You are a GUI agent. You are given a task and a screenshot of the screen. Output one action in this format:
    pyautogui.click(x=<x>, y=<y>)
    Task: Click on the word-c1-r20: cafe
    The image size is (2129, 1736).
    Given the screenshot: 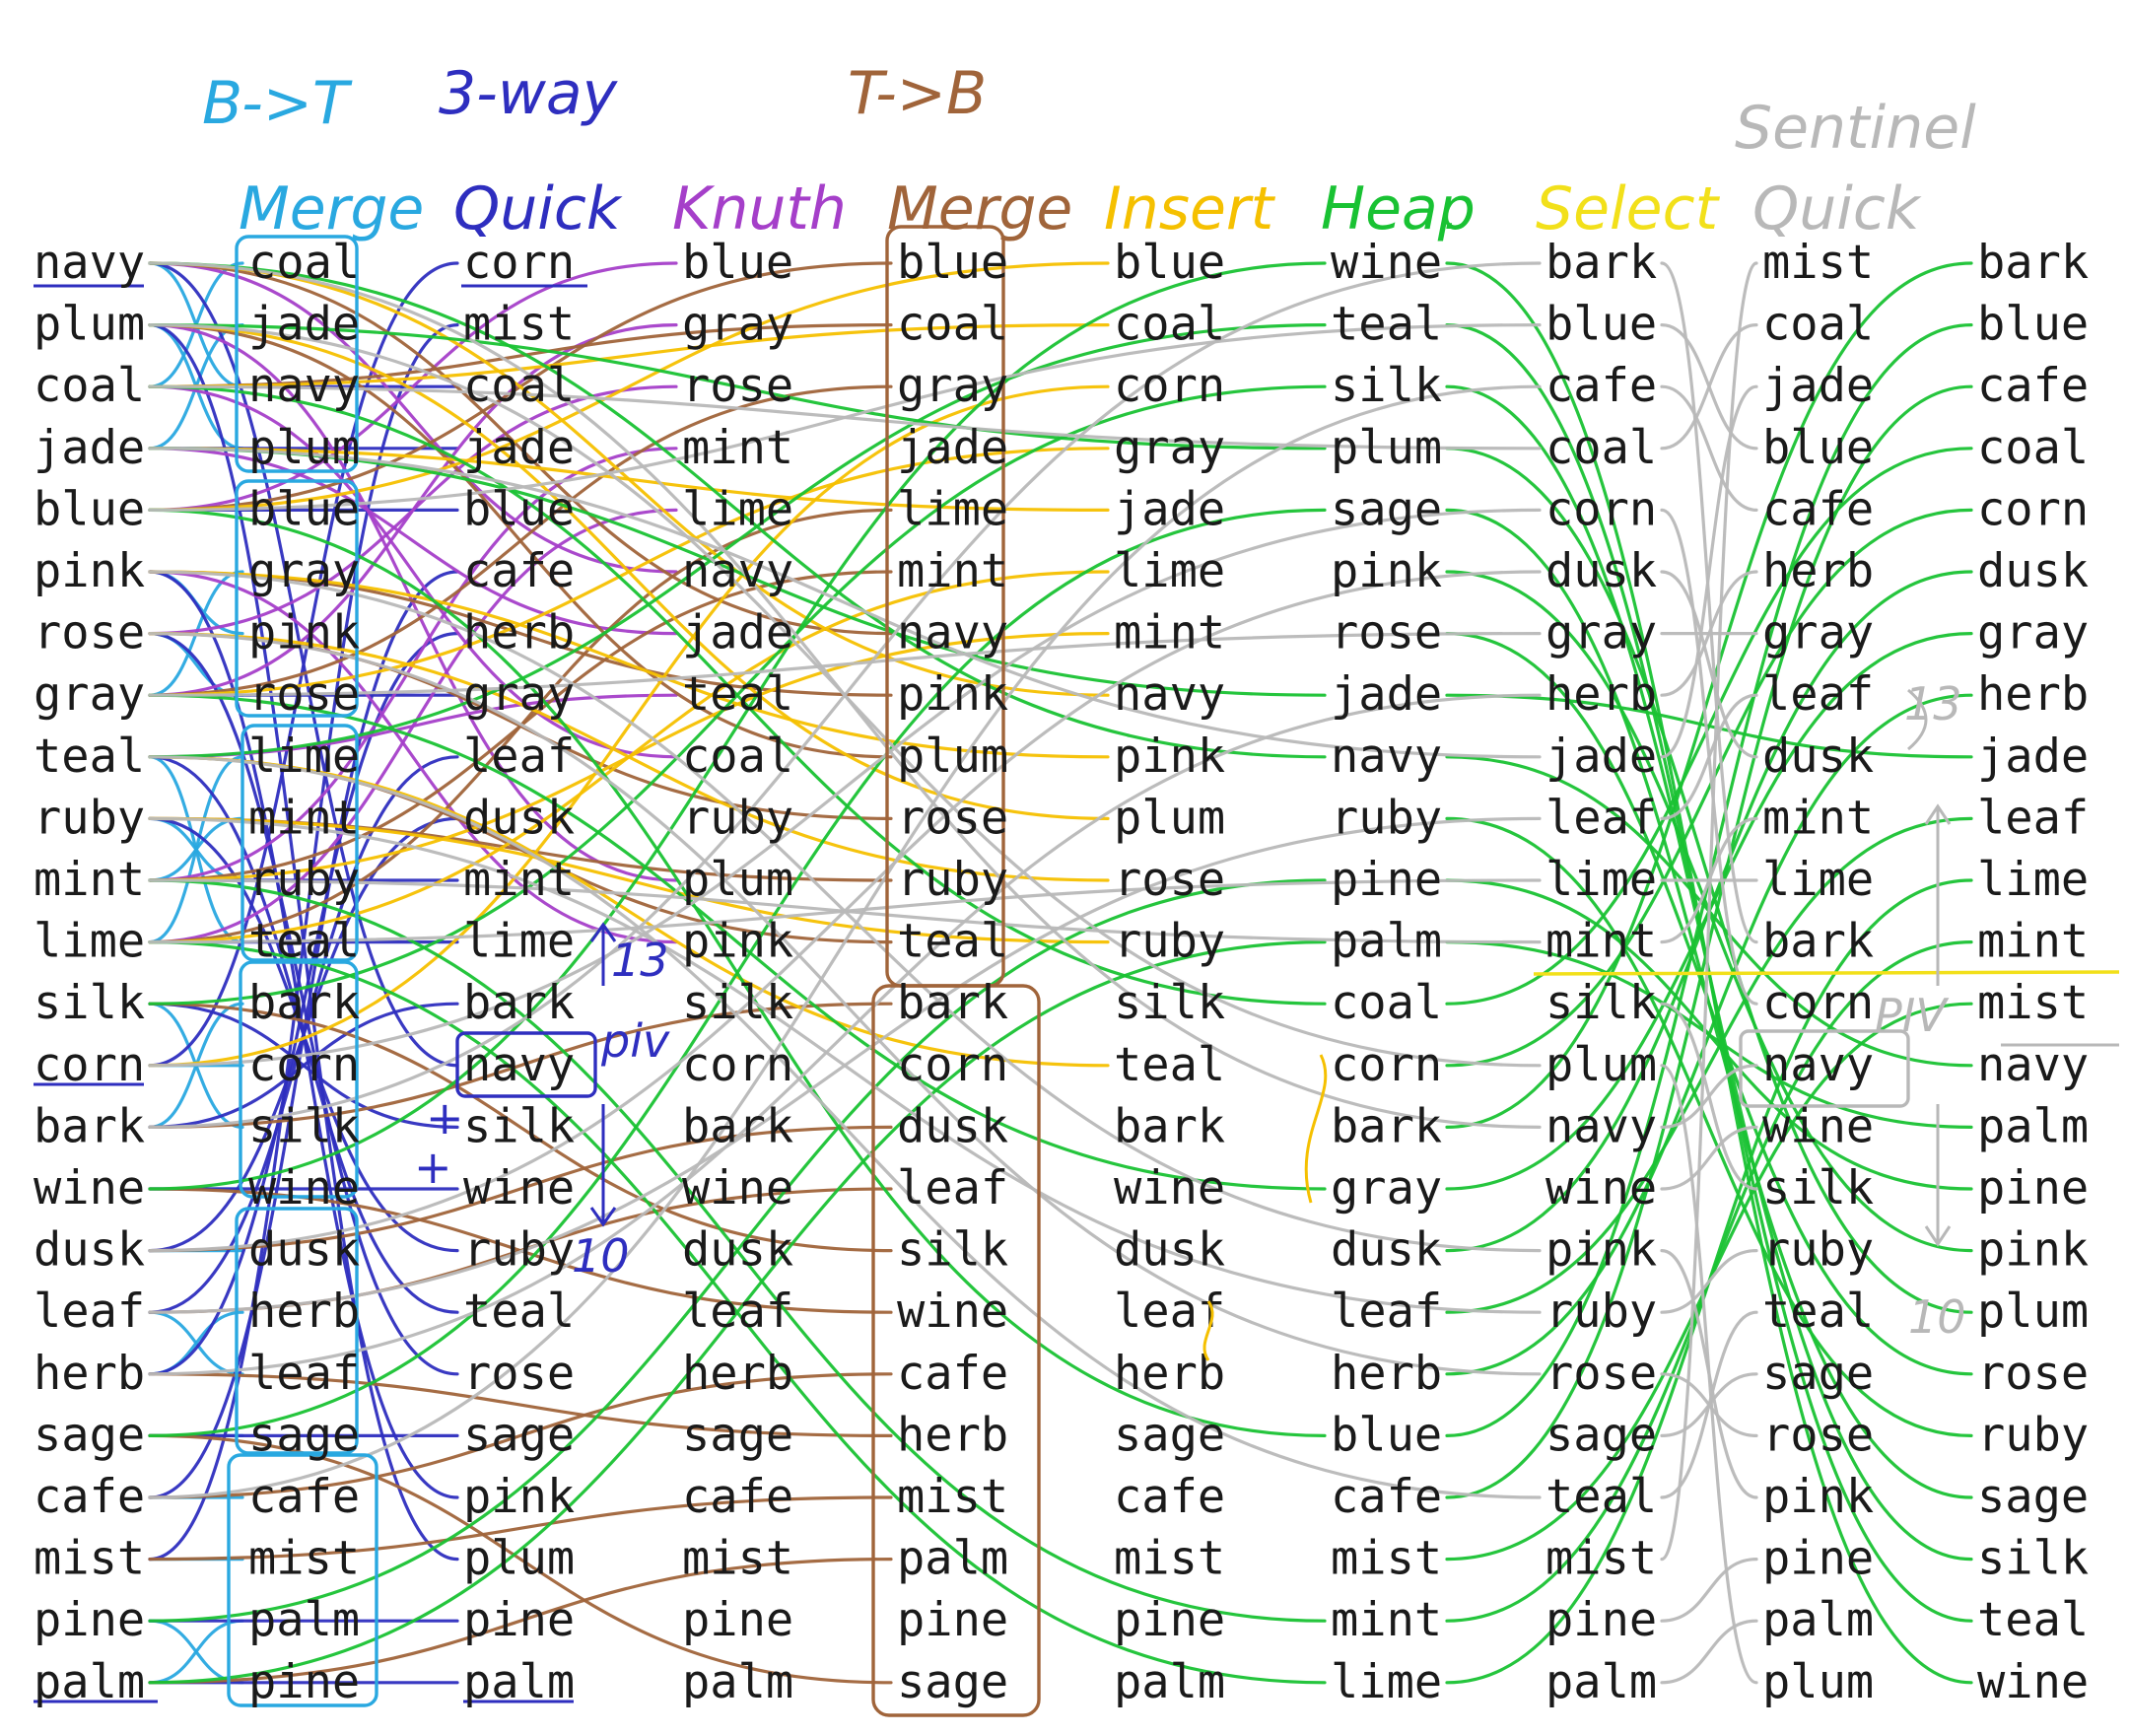 What is the action you would take?
    pyautogui.click(x=304, y=1497)
    